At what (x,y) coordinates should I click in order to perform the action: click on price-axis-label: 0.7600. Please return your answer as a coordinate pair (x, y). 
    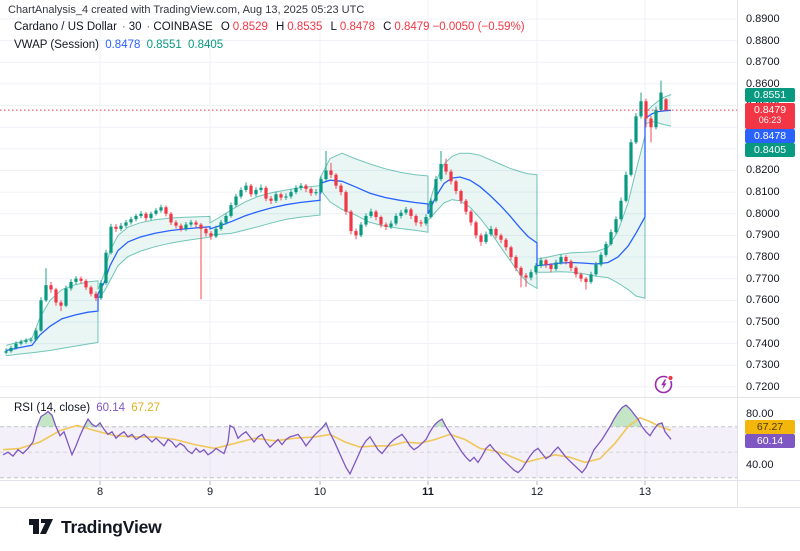
    Looking at the image, I should click on (763, 300).